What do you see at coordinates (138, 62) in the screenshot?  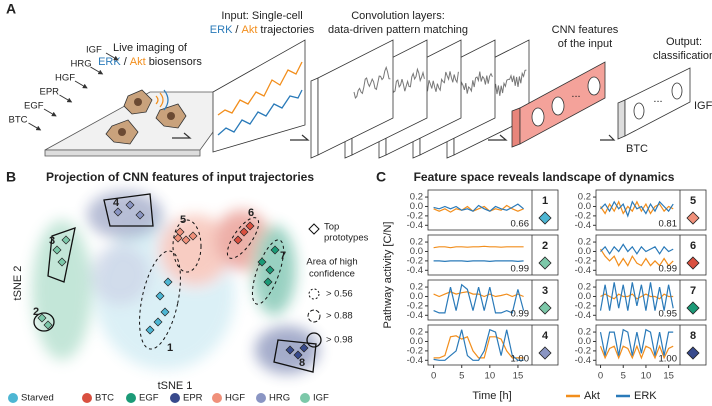 I see `akt-word: Akt` at bounding box center [138, 62].